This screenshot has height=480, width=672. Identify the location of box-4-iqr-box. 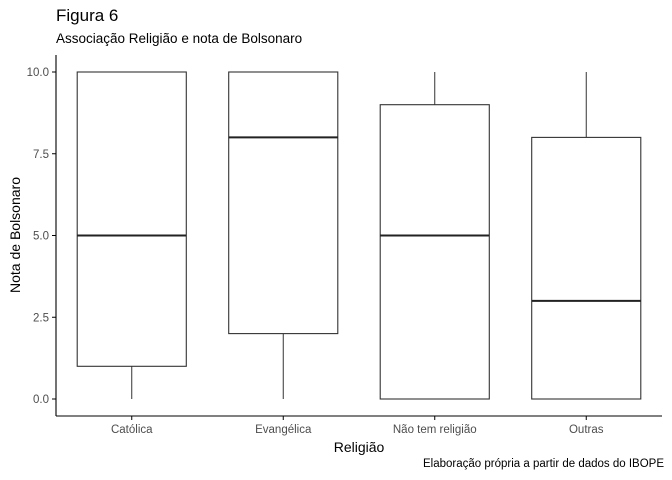
(586, 268).